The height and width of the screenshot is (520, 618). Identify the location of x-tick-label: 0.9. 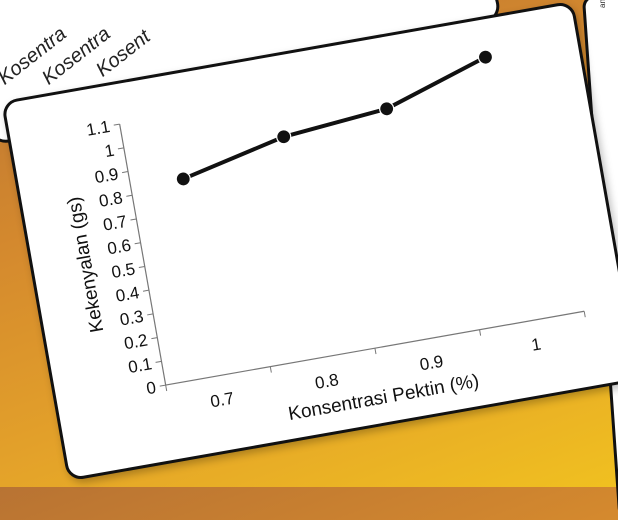
(431, 363).